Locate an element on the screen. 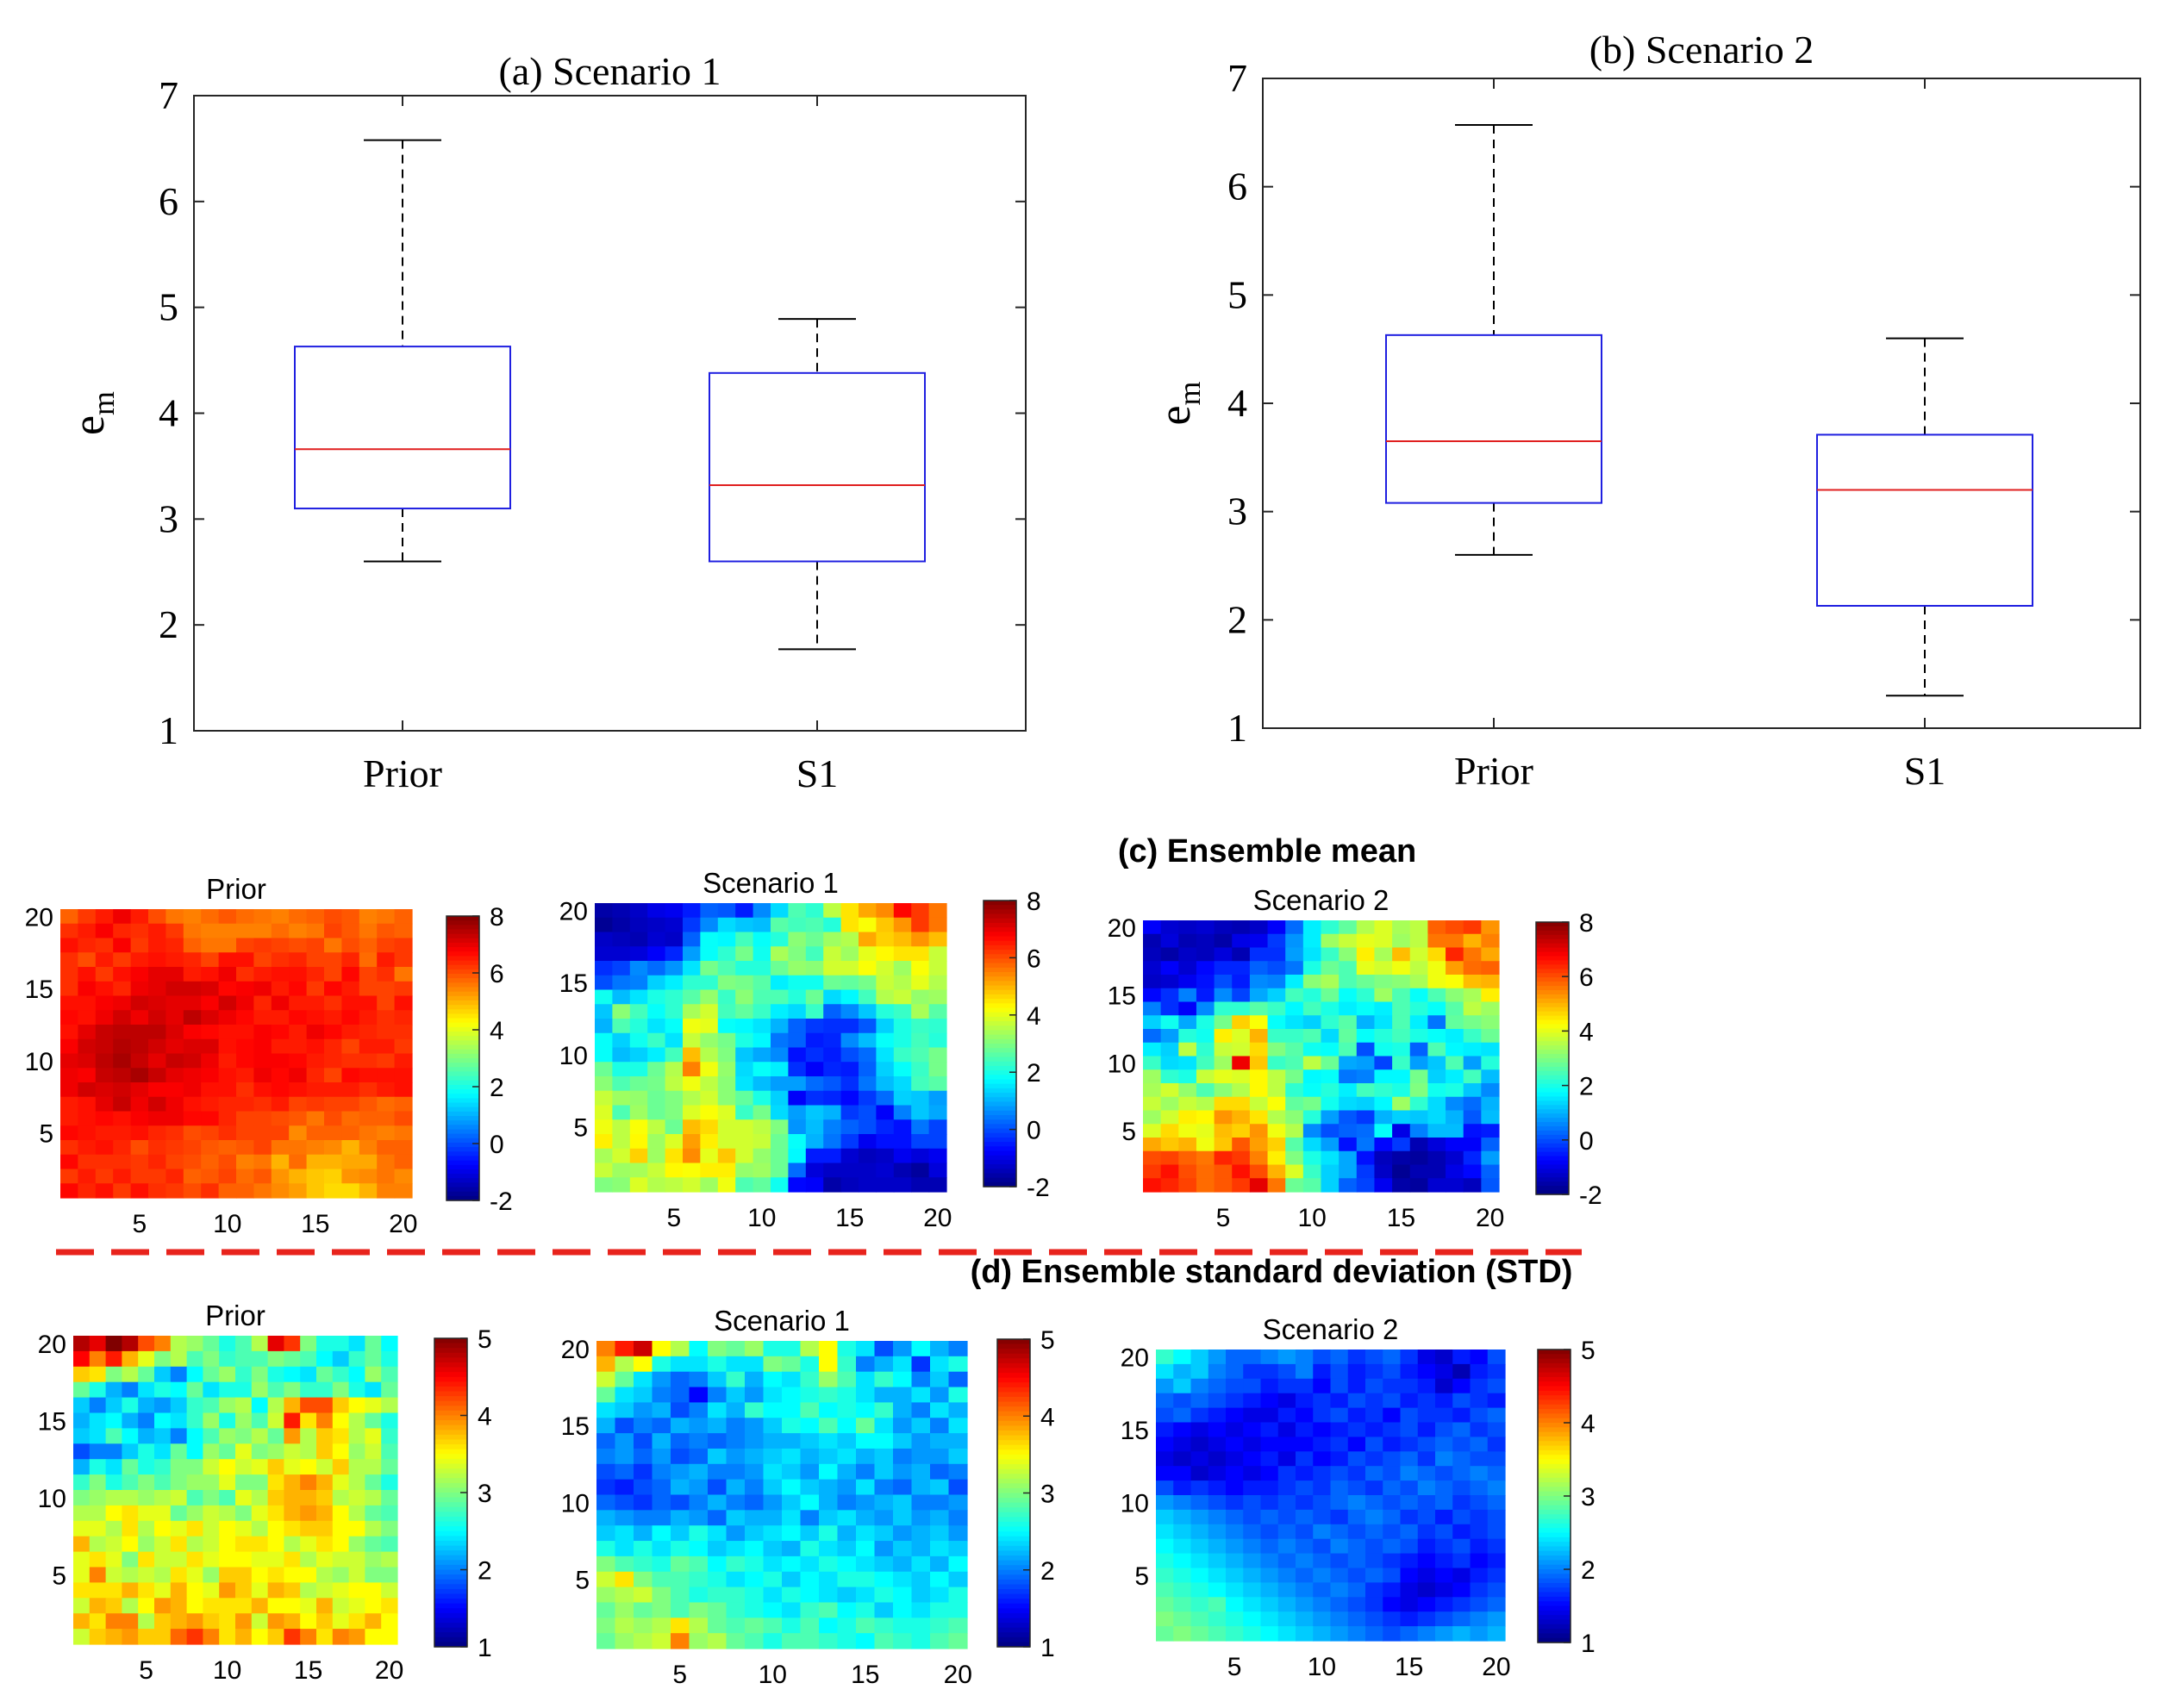 The image size is (2167, 1708). y-tick-label: 5 is located at coordinates (1128, 1132).